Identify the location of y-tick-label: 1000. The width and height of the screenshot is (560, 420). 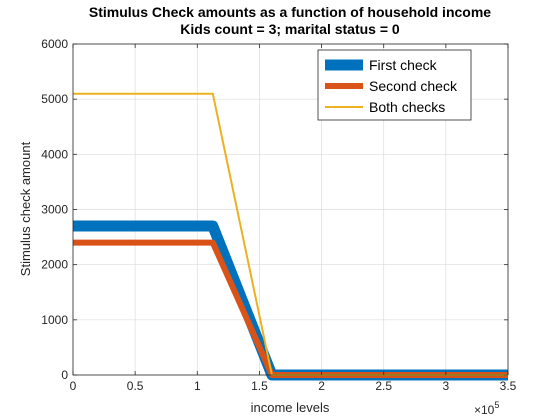
(54, 320).